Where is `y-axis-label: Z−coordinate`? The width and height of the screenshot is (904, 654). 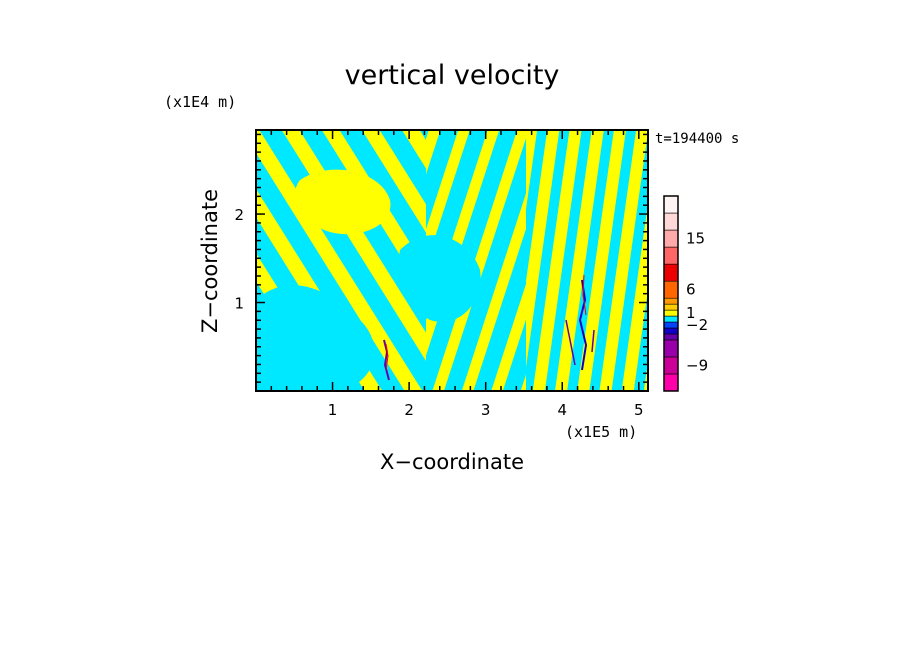
y-axis-label: Z−coordinate is located at coordinates (210, 261).